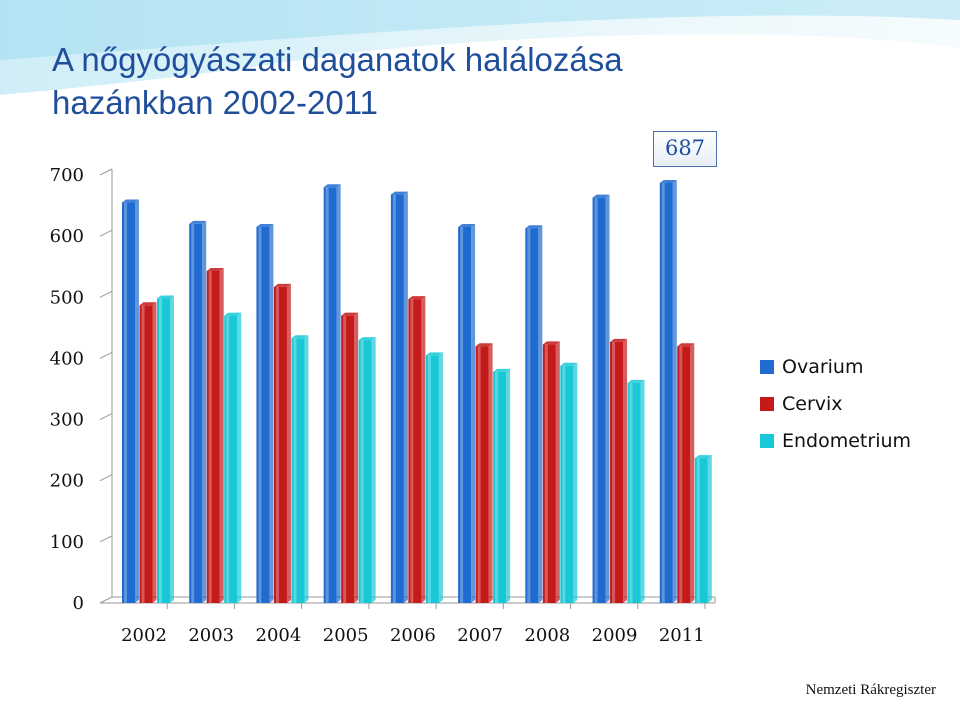 The width and height of the screenshot is (960, 716). I want to click on y-tick-label-600: 600, so click(67, 236).